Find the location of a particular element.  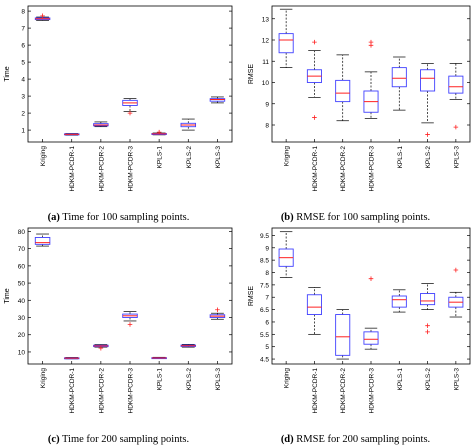

caption-d-text: RMSE for 200 sampling points. is located at coordinates (363, 439).